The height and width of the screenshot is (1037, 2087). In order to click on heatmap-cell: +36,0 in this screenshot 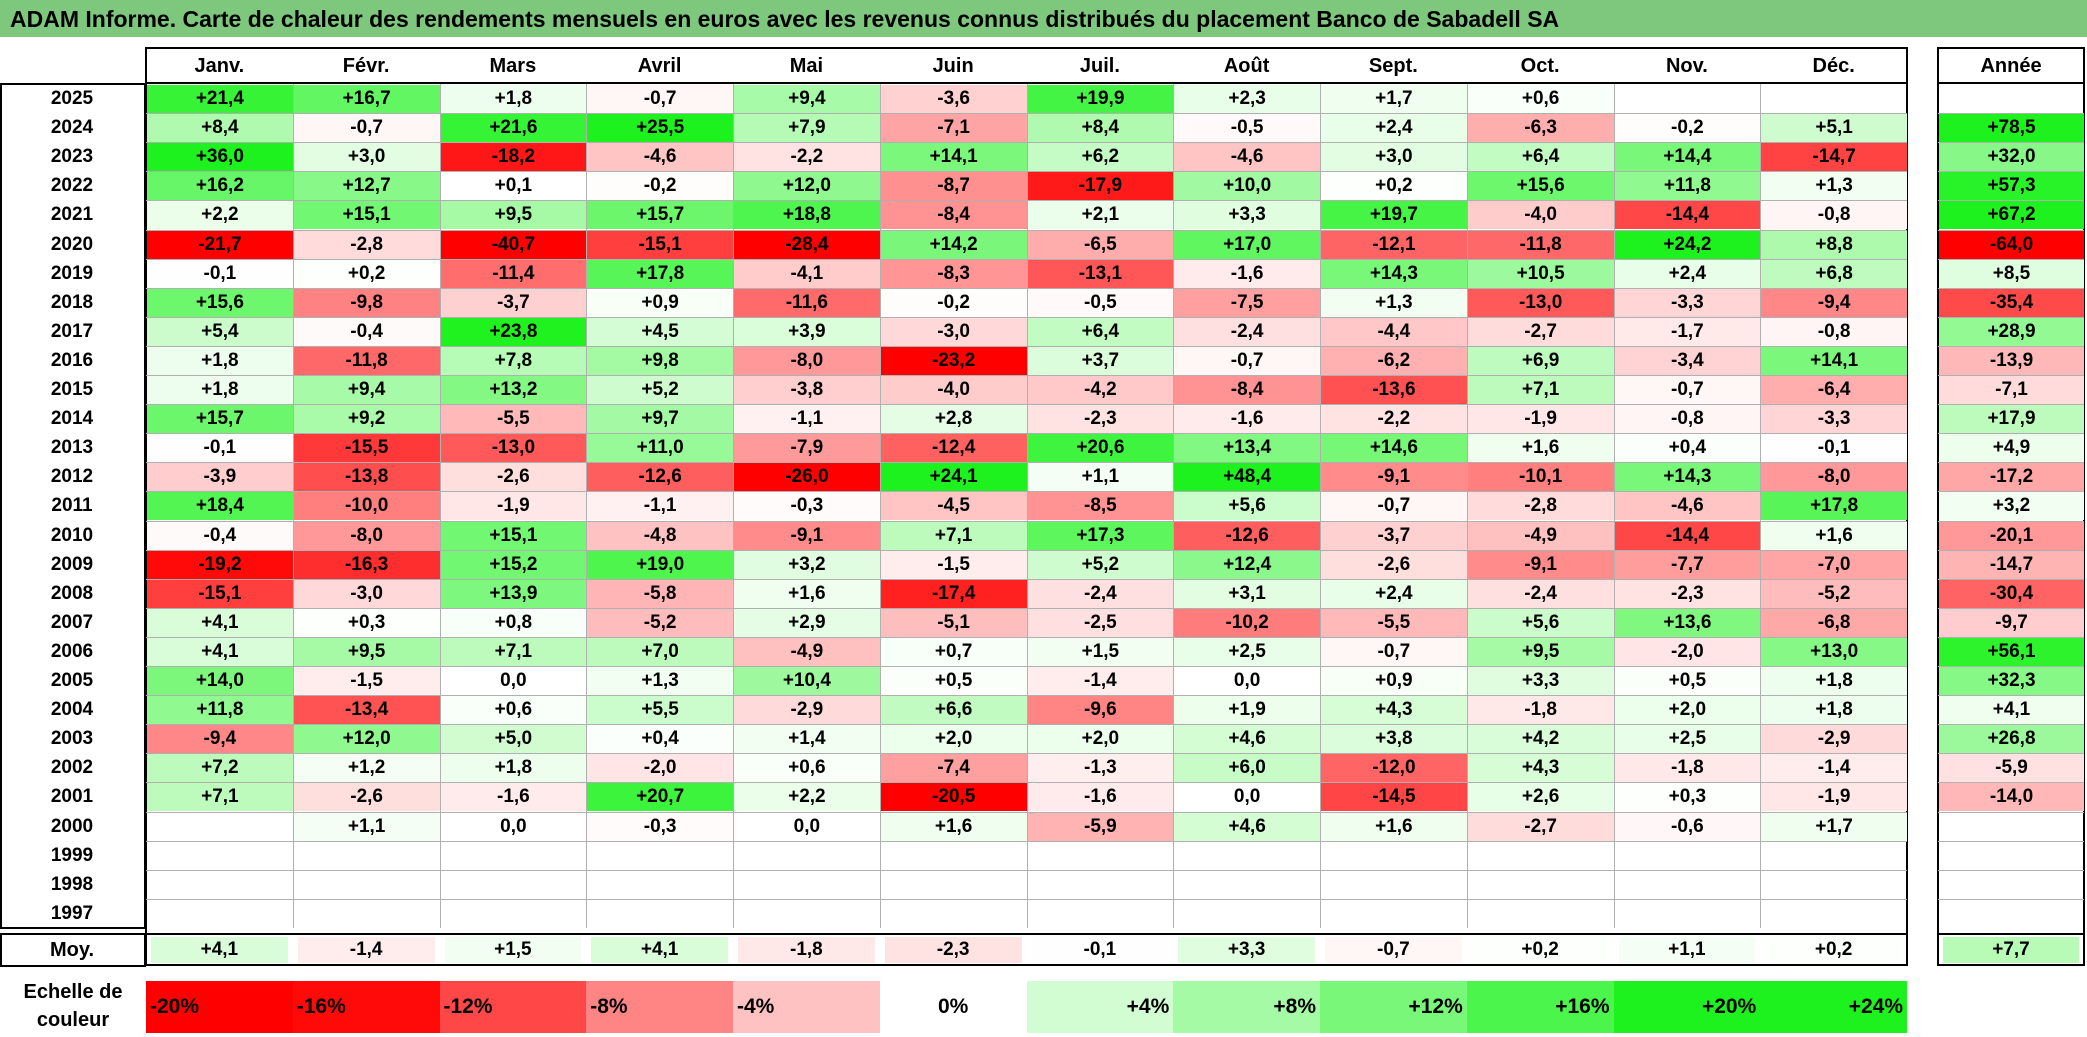, I will do `click(220, 157)`.